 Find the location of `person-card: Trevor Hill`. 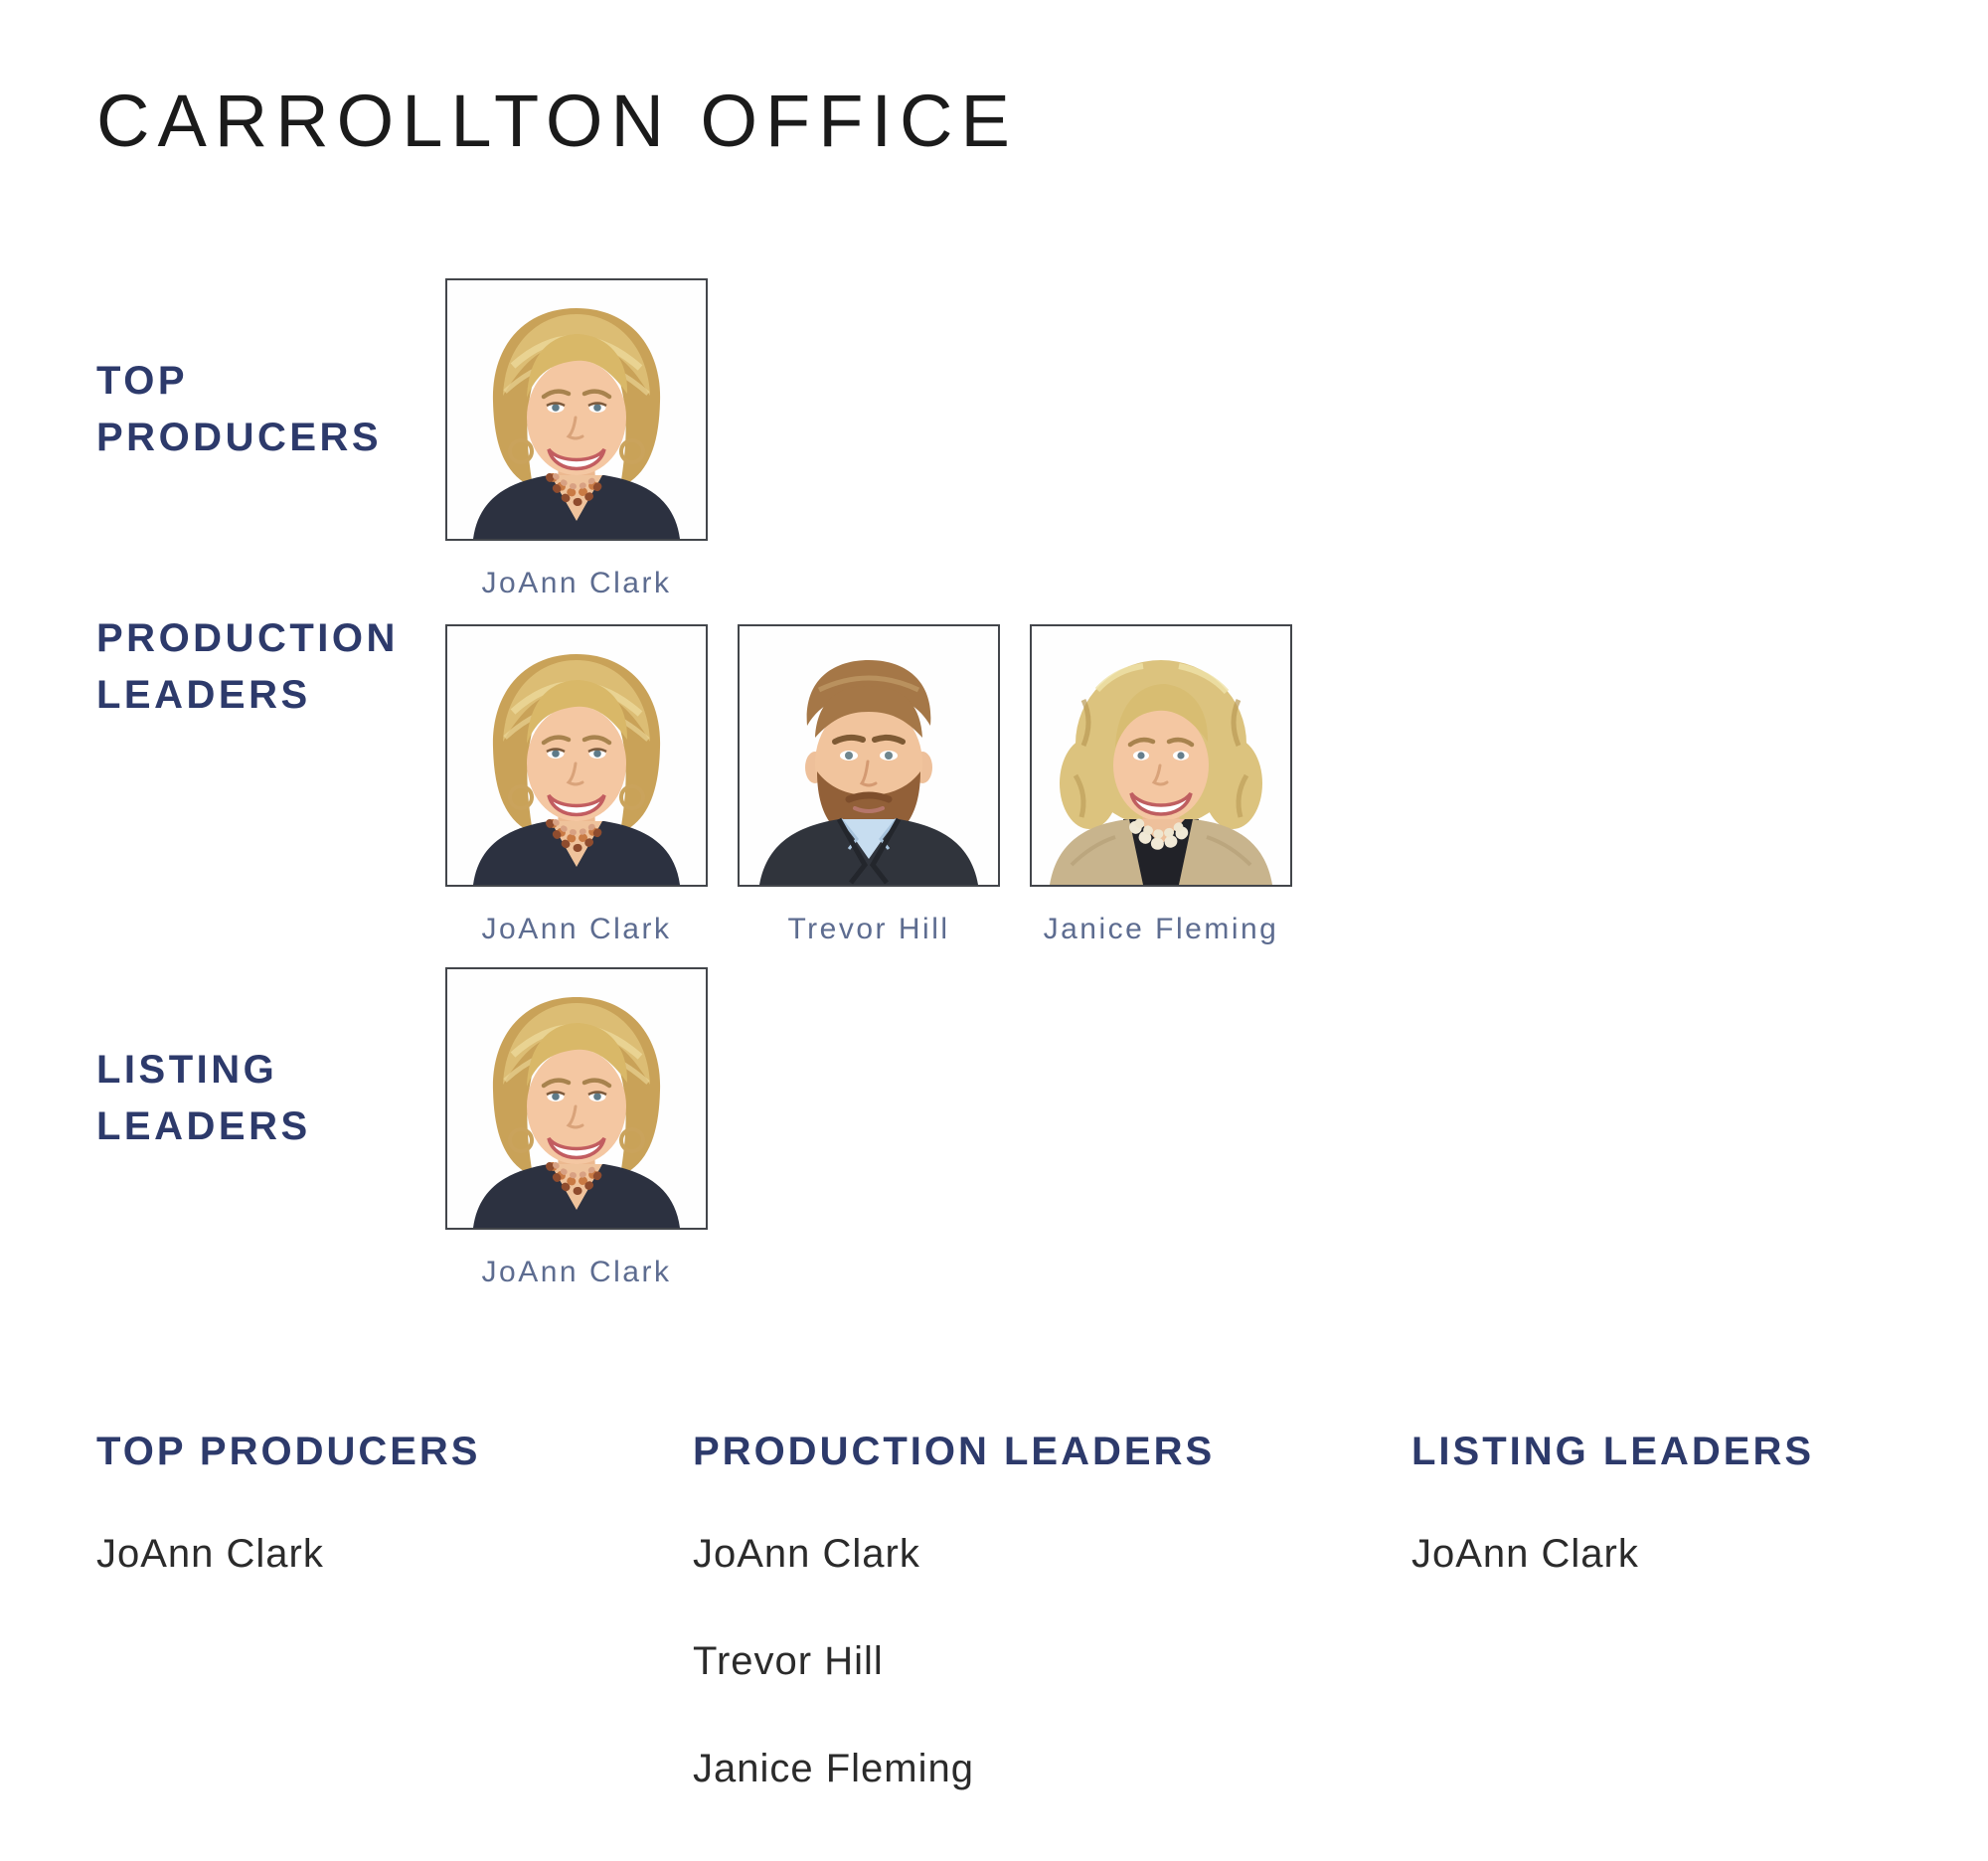

person-card: Trevor Hill is located at coordinates (869, 786).